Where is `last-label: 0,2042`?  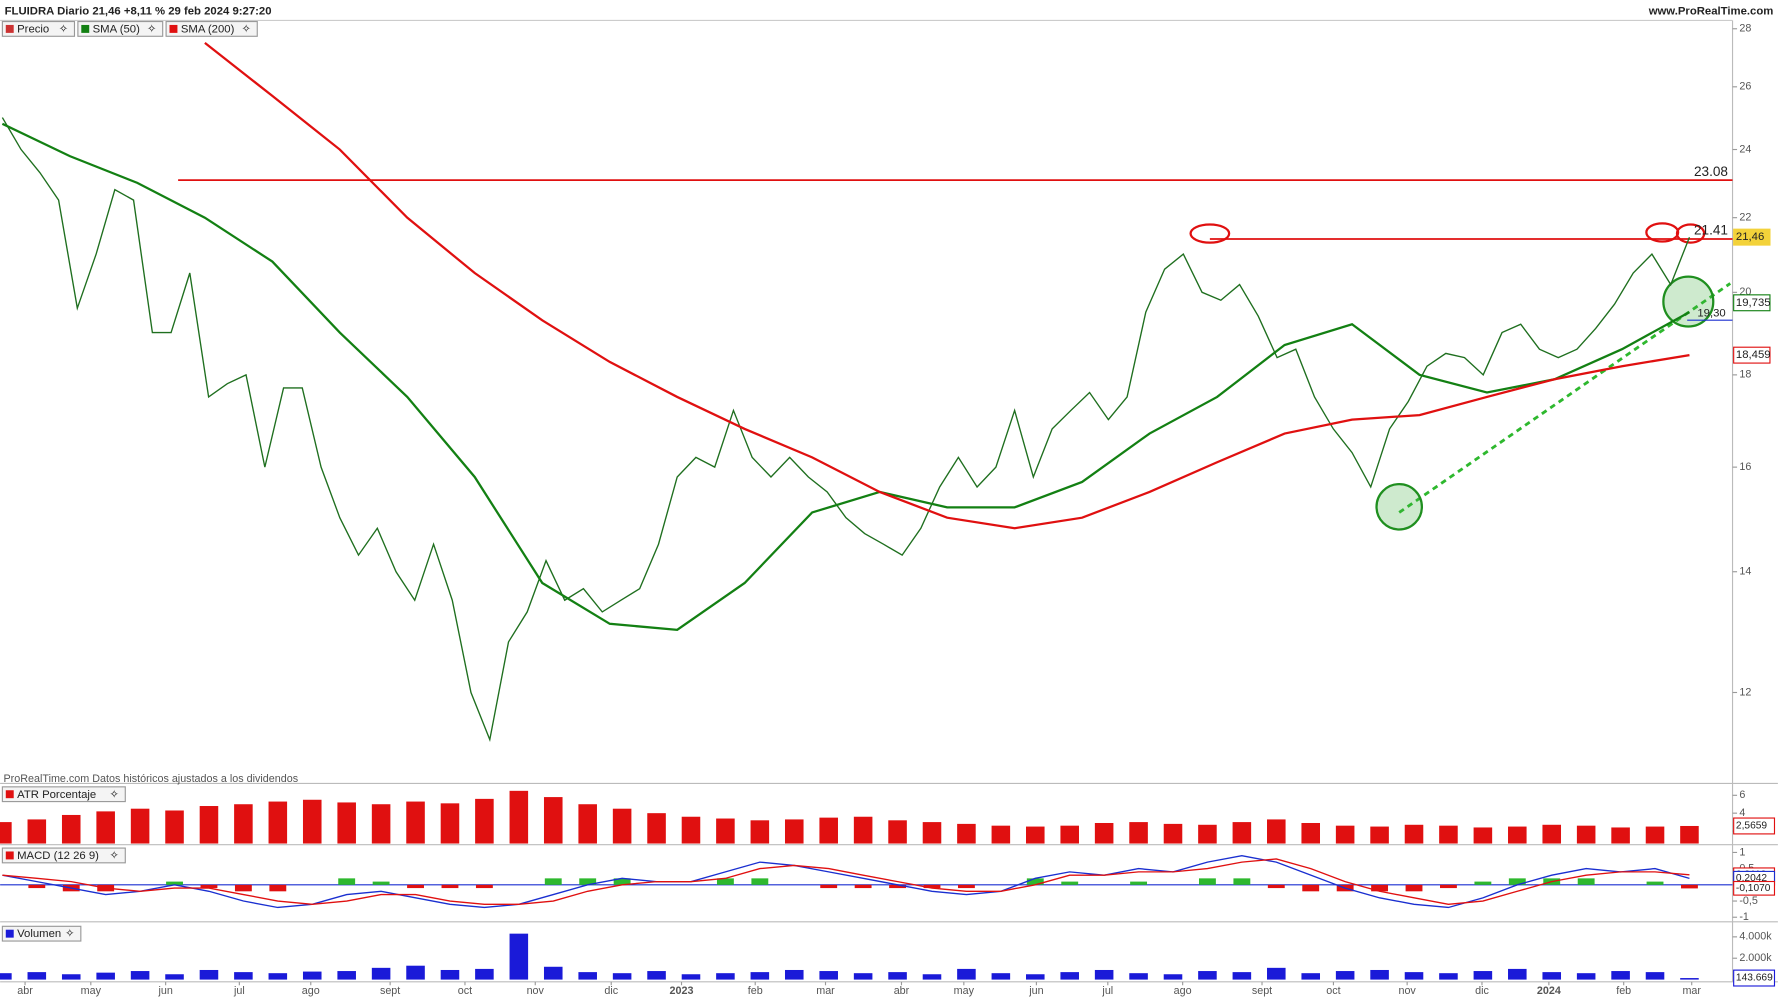 last-label: 0,2042 is located at coordinates (1751, 878).